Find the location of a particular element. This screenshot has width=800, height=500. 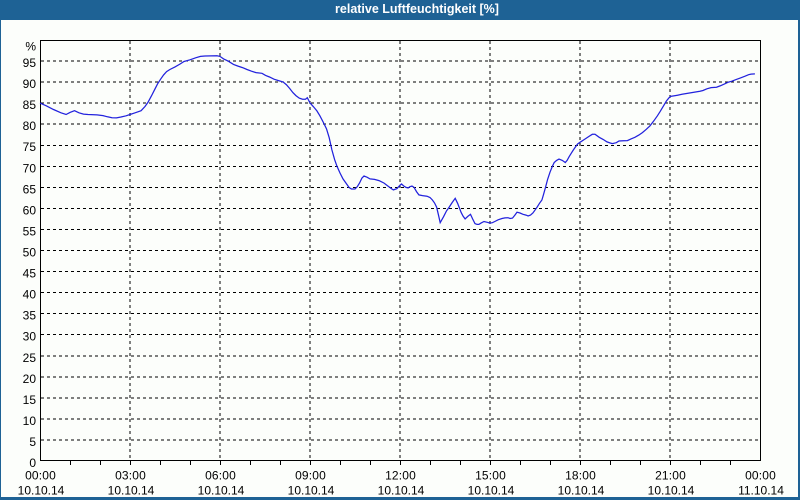

svg-text: 50 is located at coordinates (30, 253).